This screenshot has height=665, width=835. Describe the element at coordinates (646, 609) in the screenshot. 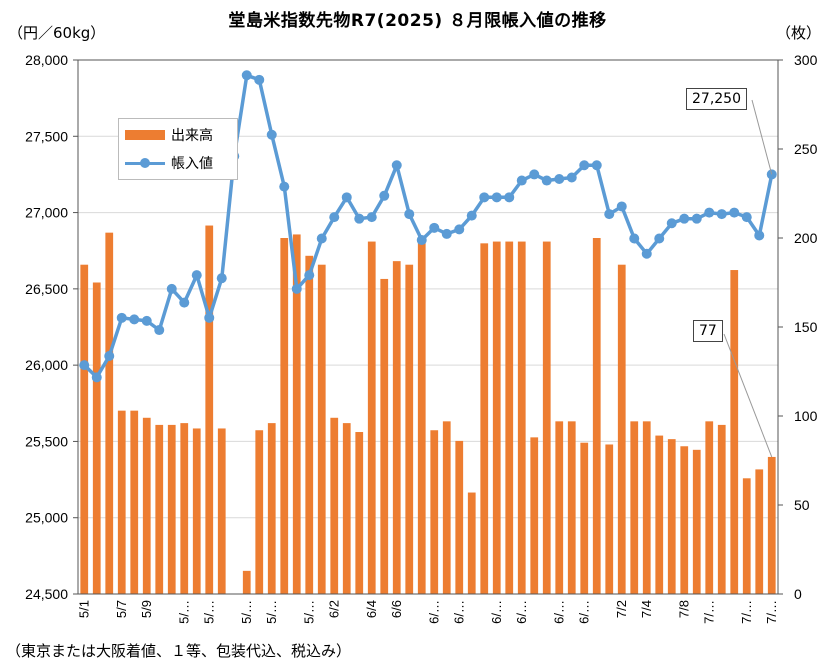

I see `x-tick-label: 7/4` at that location.